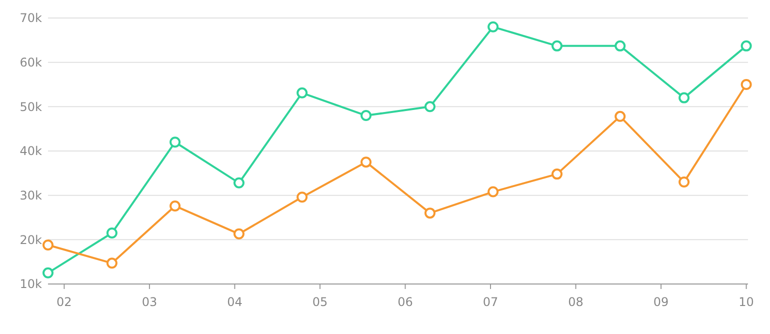 This screenshot has height=334, width=770. I want to click on y-tick-label: 70k, so click(31, 18).